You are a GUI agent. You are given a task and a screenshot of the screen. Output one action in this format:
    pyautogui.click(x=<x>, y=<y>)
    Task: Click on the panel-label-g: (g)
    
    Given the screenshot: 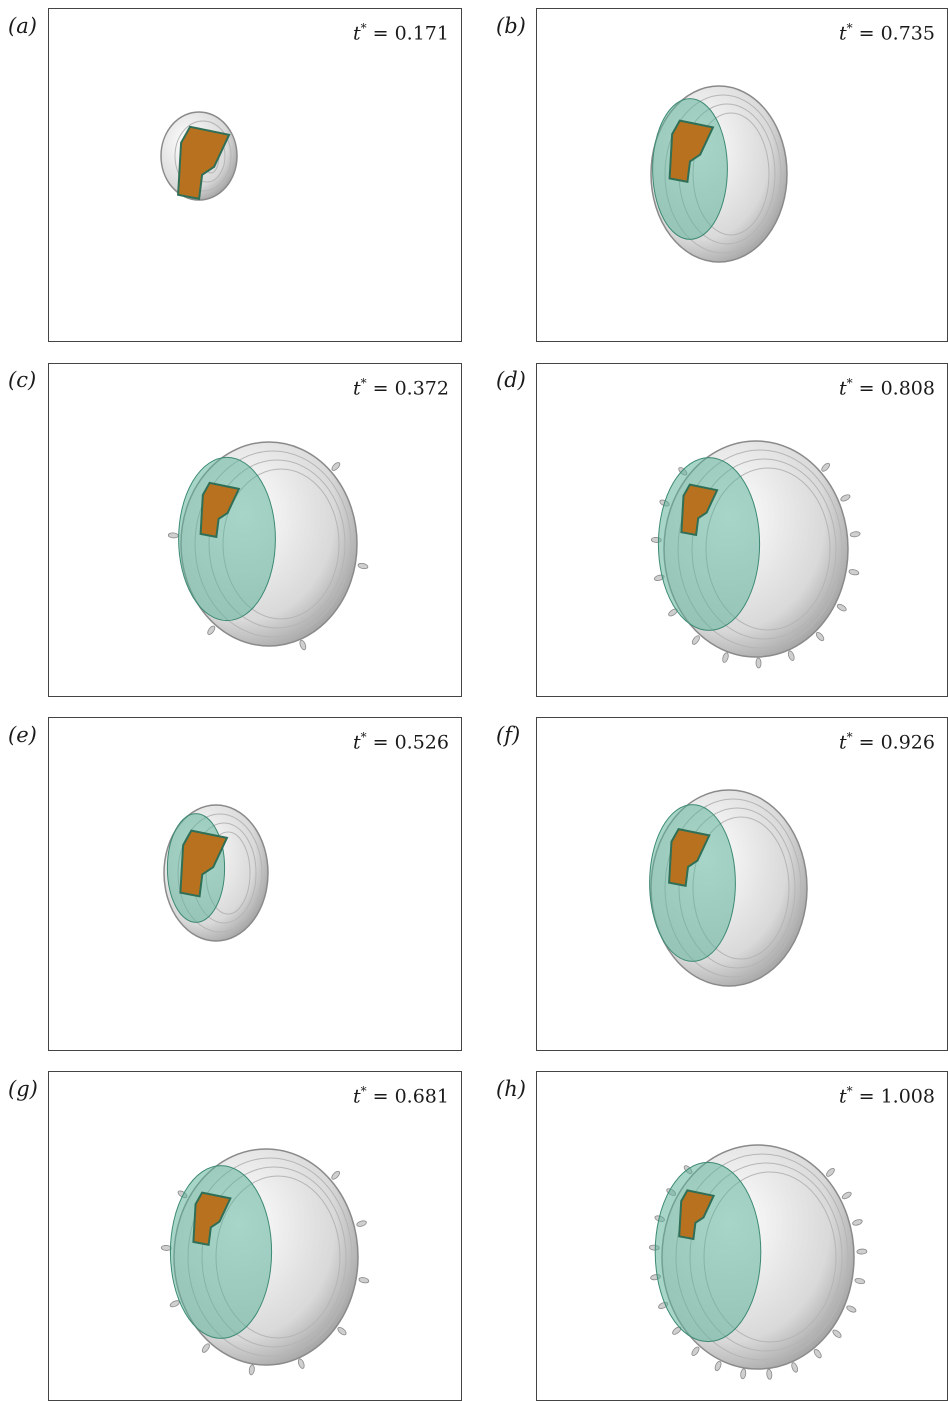 What is the action you would take?
    pyautogui.click(x=23, y=1089)
    